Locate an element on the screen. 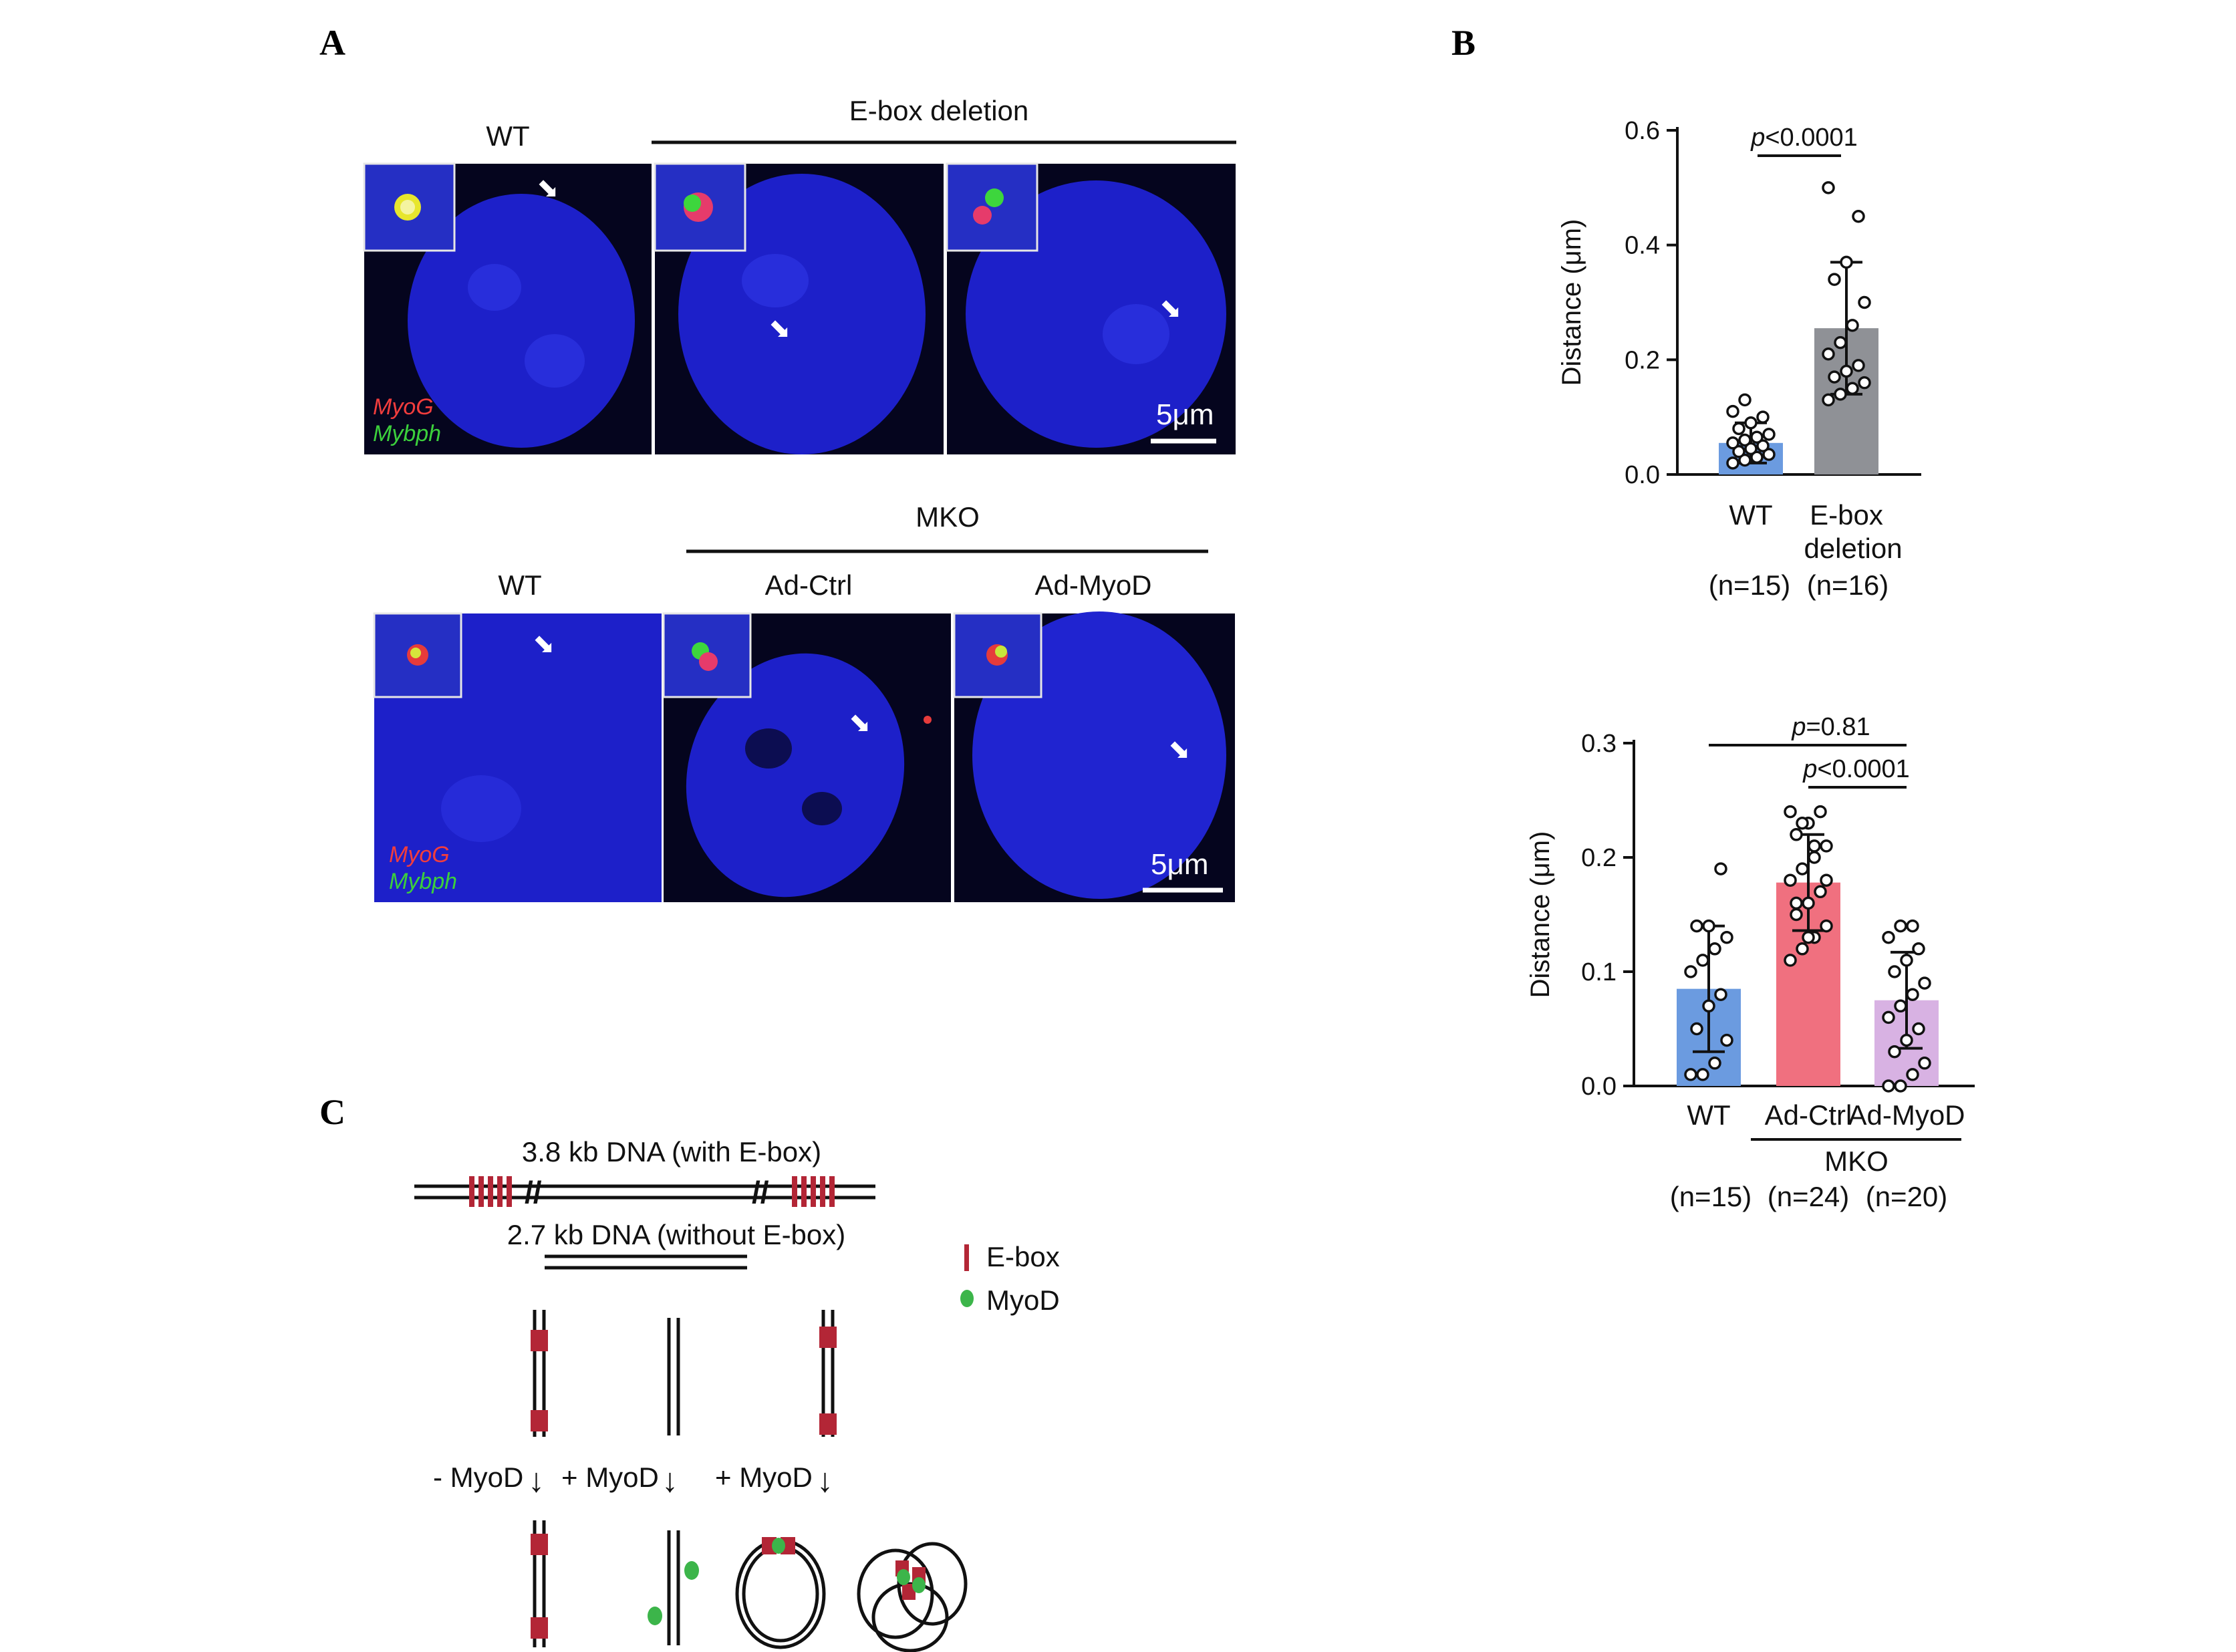 This screenshot has height=1652, width=2236. dna-long-label: 3.8 kb DNA (with E-box) is located at coordinates (671, 1151).